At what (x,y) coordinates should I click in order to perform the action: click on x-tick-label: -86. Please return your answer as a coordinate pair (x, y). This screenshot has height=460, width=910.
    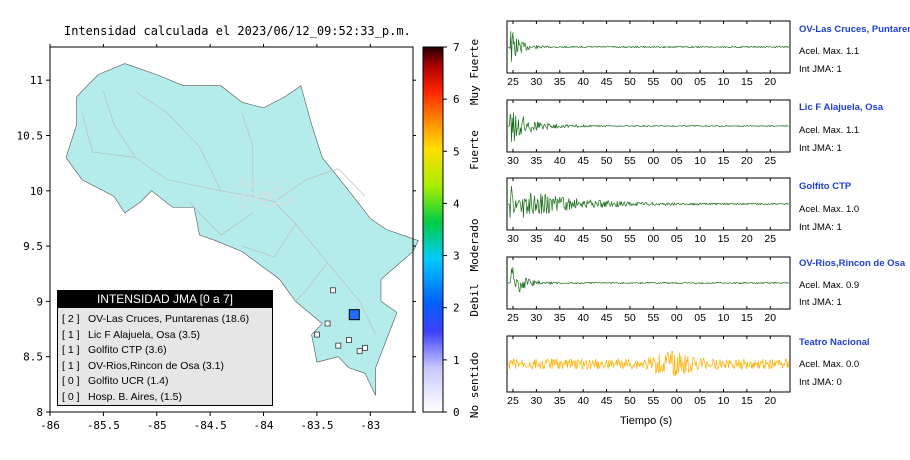
    Looking at the image, I should click on (50, 425).